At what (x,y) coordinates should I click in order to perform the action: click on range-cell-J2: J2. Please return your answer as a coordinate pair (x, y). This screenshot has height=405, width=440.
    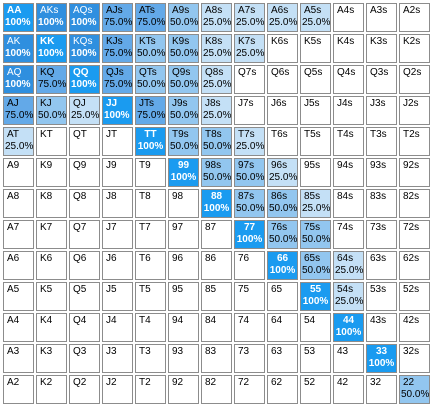
    Looking at the image, I should click on (117, 389).